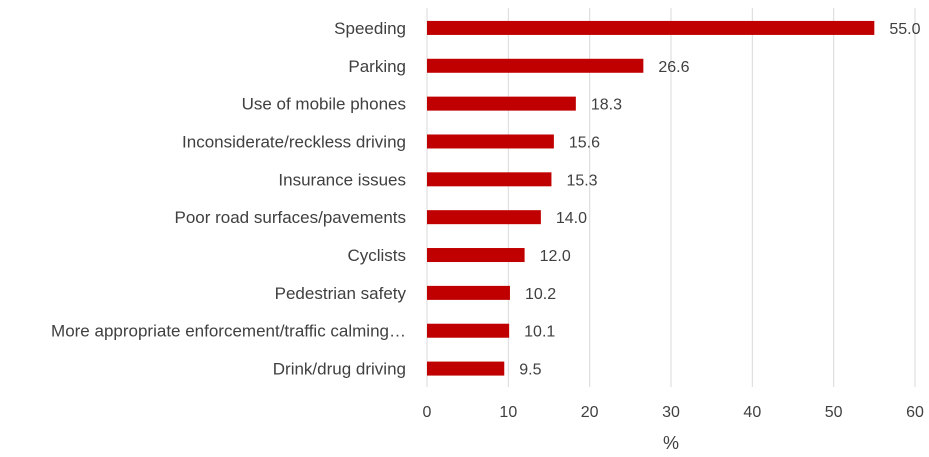  I want to click on category-label: Parking, so click(377, 66).